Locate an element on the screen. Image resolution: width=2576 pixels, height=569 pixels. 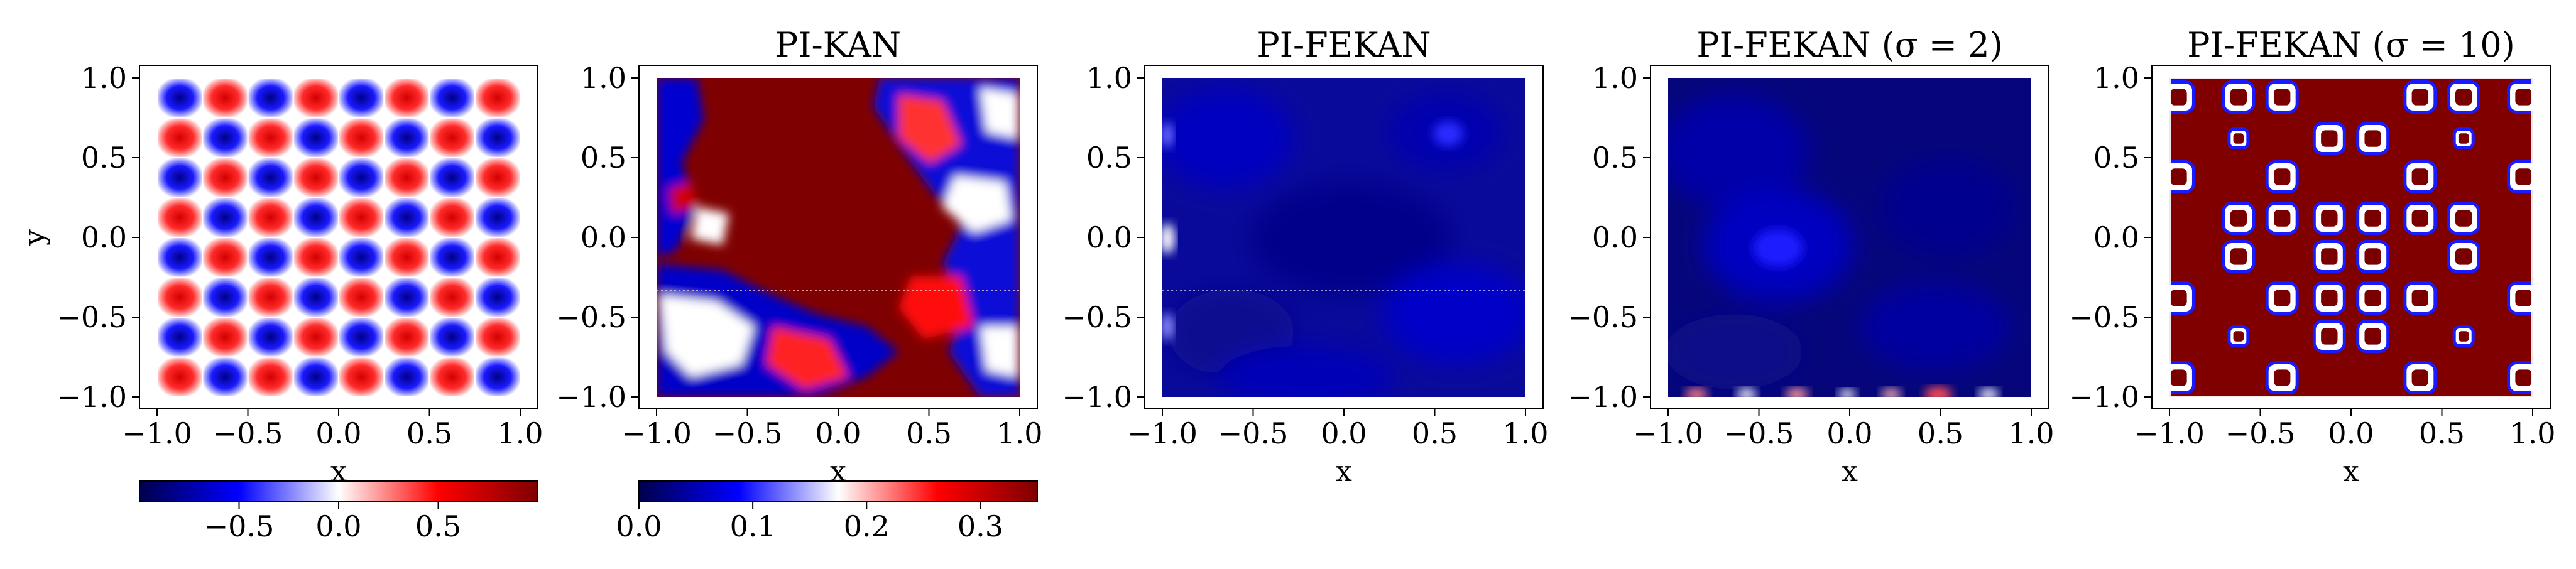
panel2-ytick-label: −0.5 is located at coordinates (1097, 317).